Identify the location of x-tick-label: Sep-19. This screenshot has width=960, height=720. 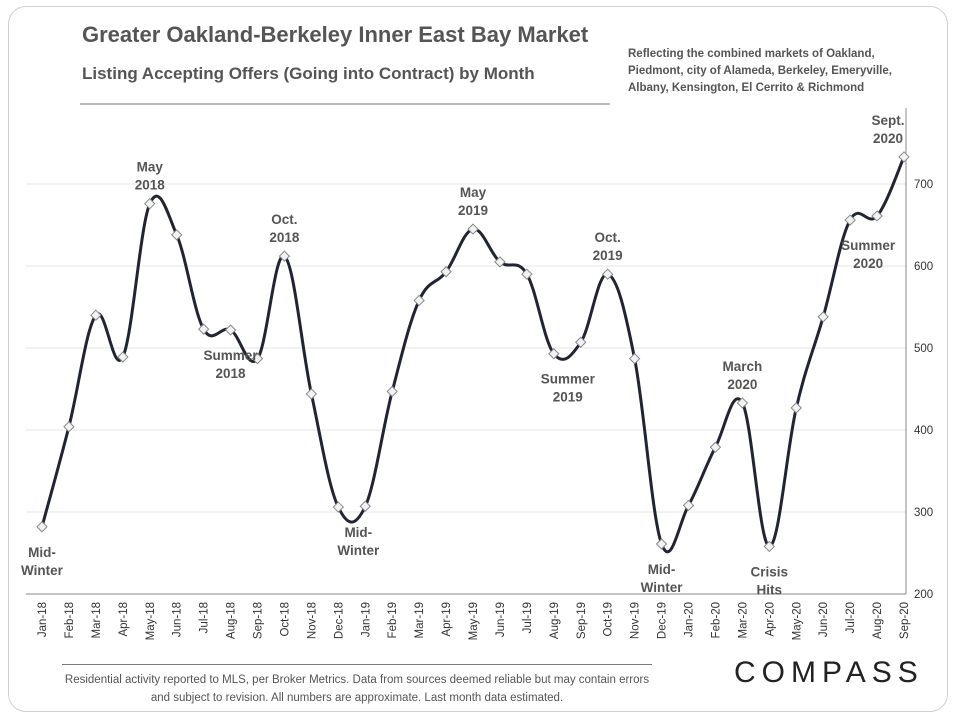
(582, 620).